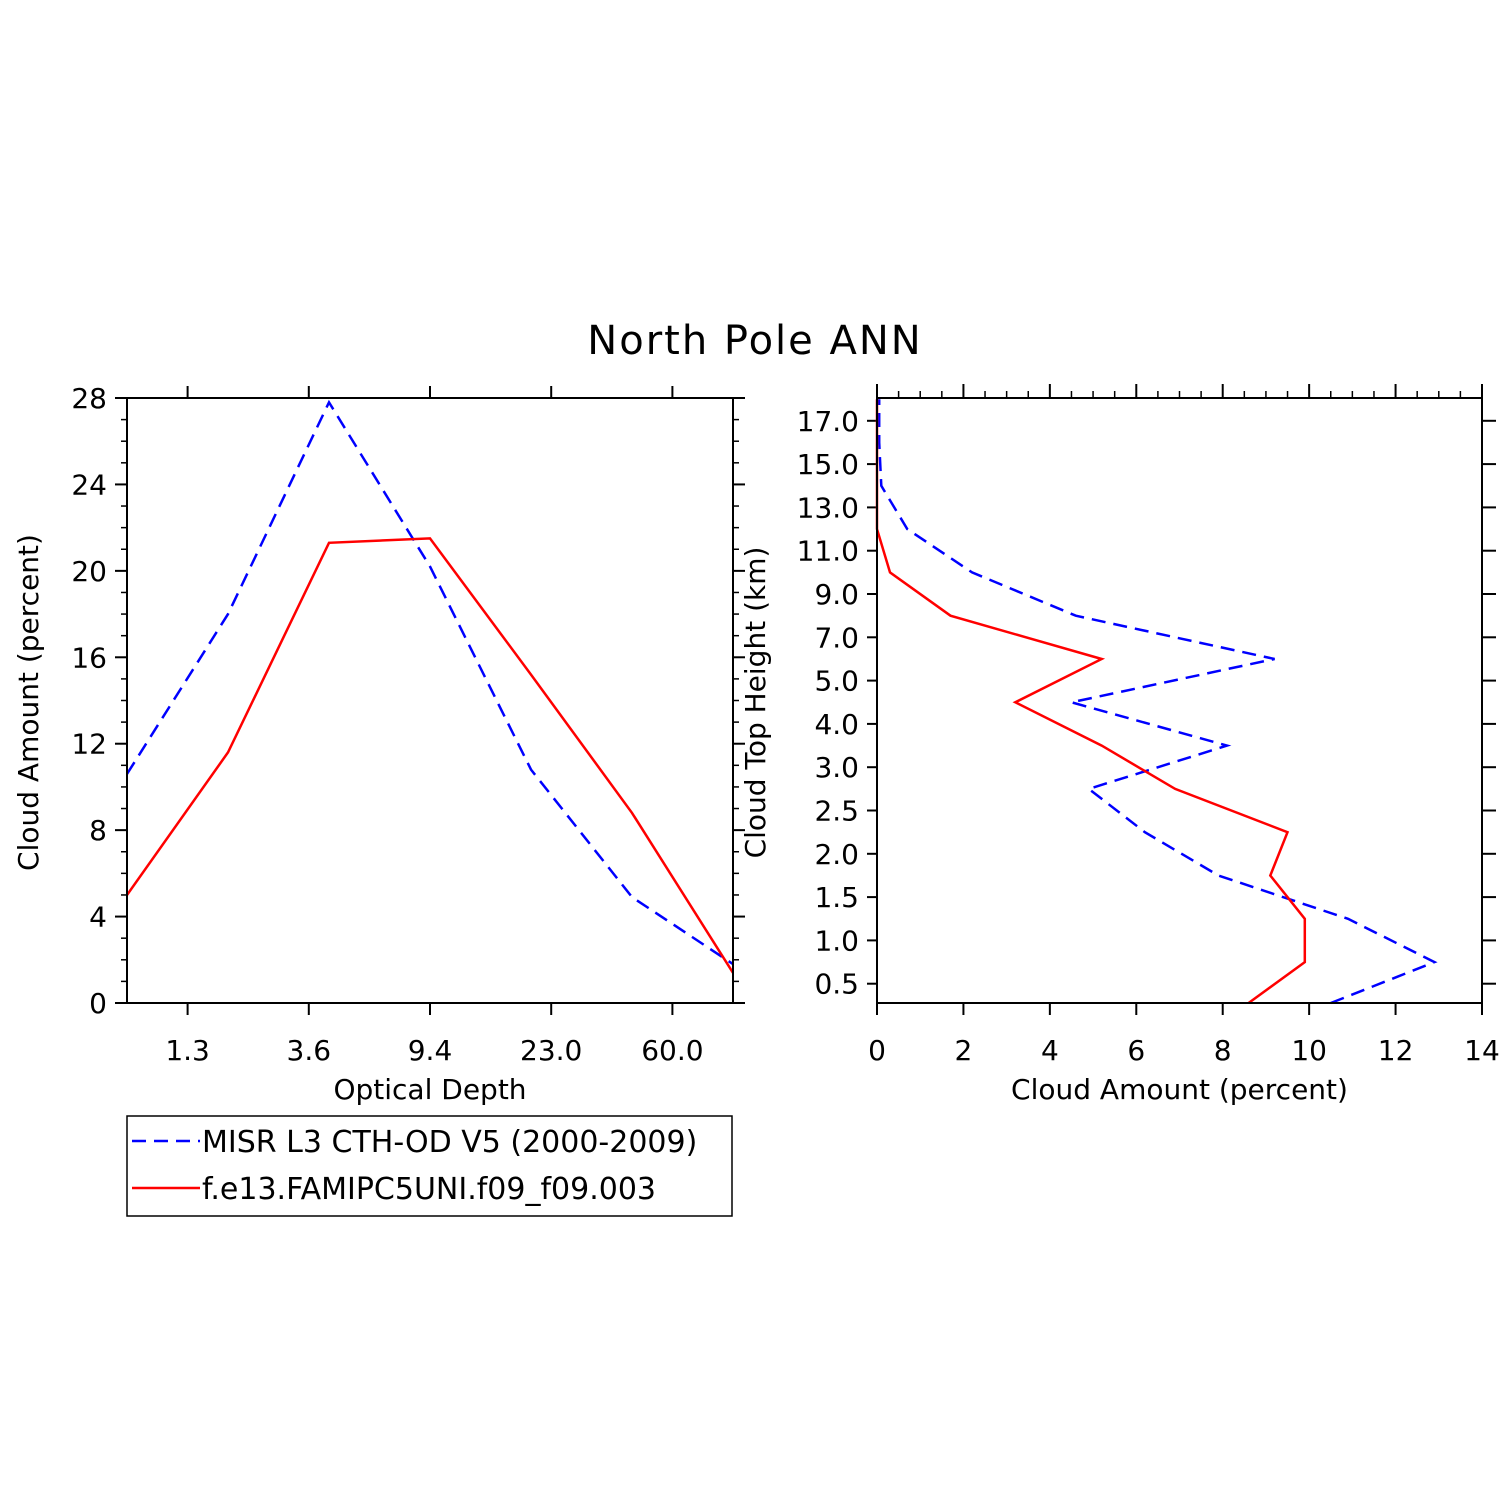 This screenshot has height=1510, width=1510. I want to click on y-tick-label: 17.0, so click(828, 421).